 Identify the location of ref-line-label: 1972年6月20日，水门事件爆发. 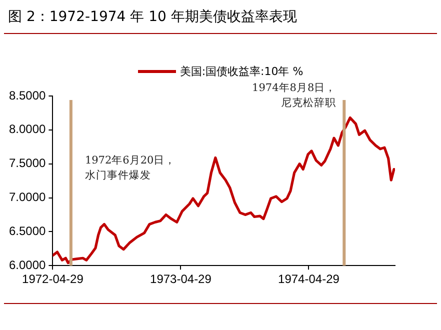
(130, 168).